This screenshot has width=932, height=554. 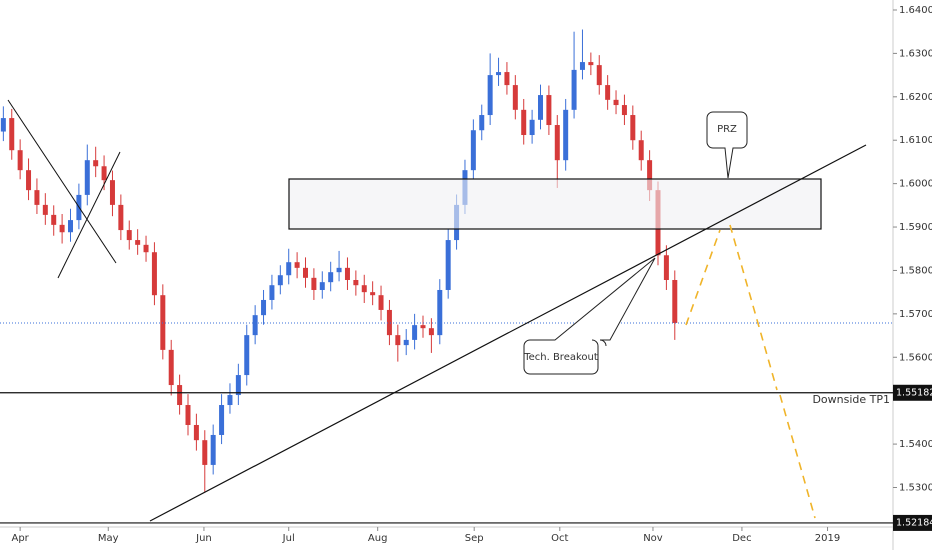 I want to click on x-tick-label: 2019, so click(x=827, y=538).